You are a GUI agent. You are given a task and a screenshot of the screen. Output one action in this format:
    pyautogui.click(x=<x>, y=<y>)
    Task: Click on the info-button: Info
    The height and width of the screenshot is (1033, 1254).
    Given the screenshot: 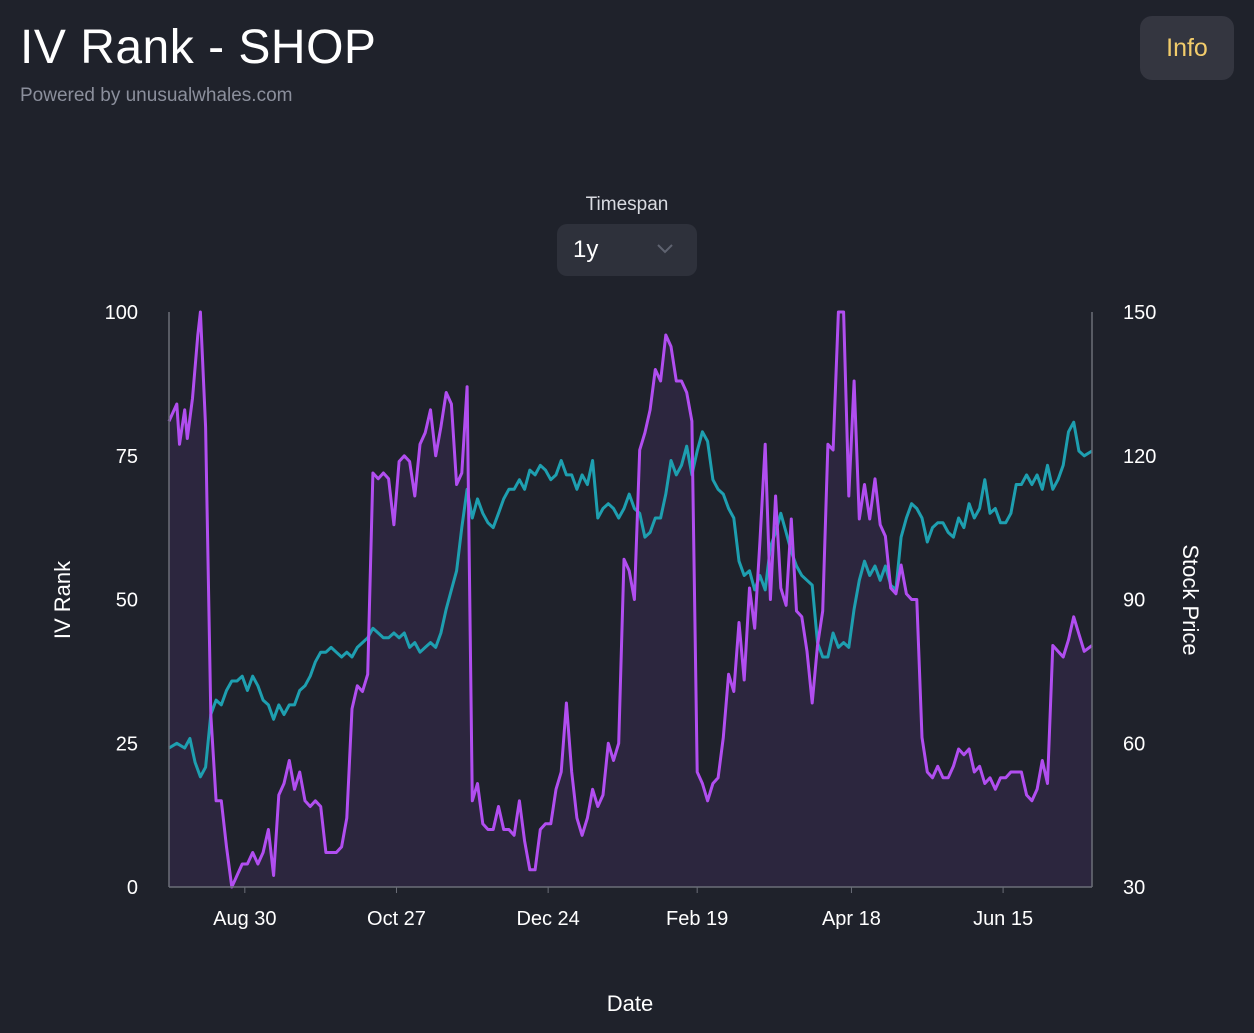 What is the action you would take?
    pyautogui.click(x=1187, y=48)
    